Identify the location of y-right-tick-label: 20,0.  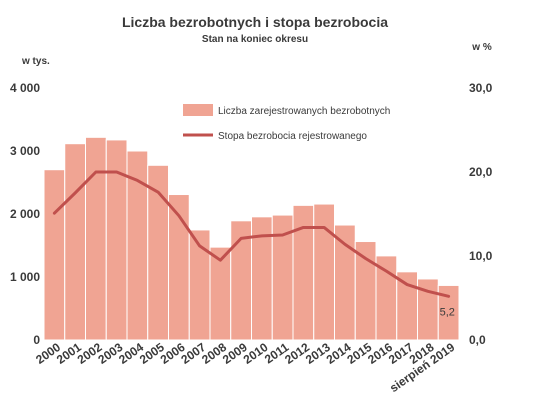
(481, 172).